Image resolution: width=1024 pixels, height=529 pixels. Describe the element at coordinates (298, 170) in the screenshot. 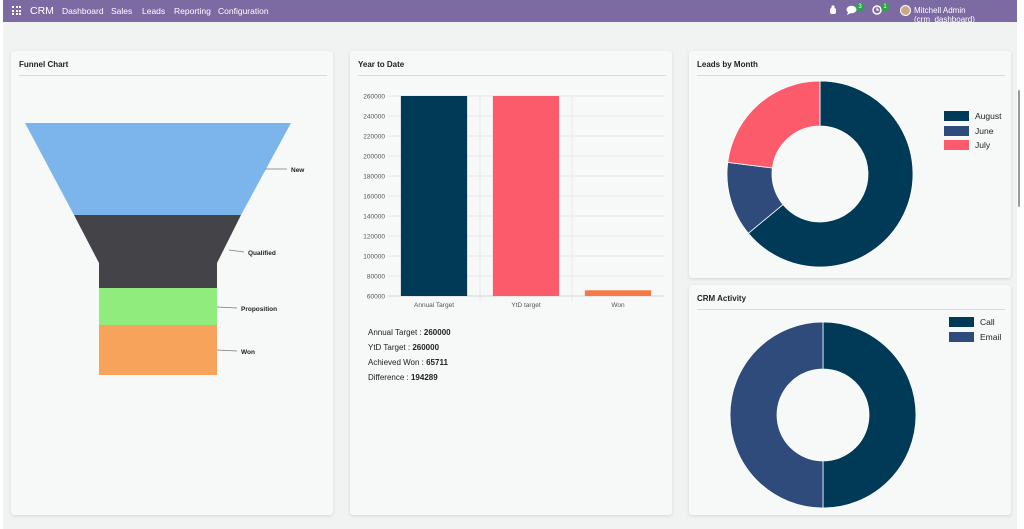

I see `funnel-label-new: New` at that location.